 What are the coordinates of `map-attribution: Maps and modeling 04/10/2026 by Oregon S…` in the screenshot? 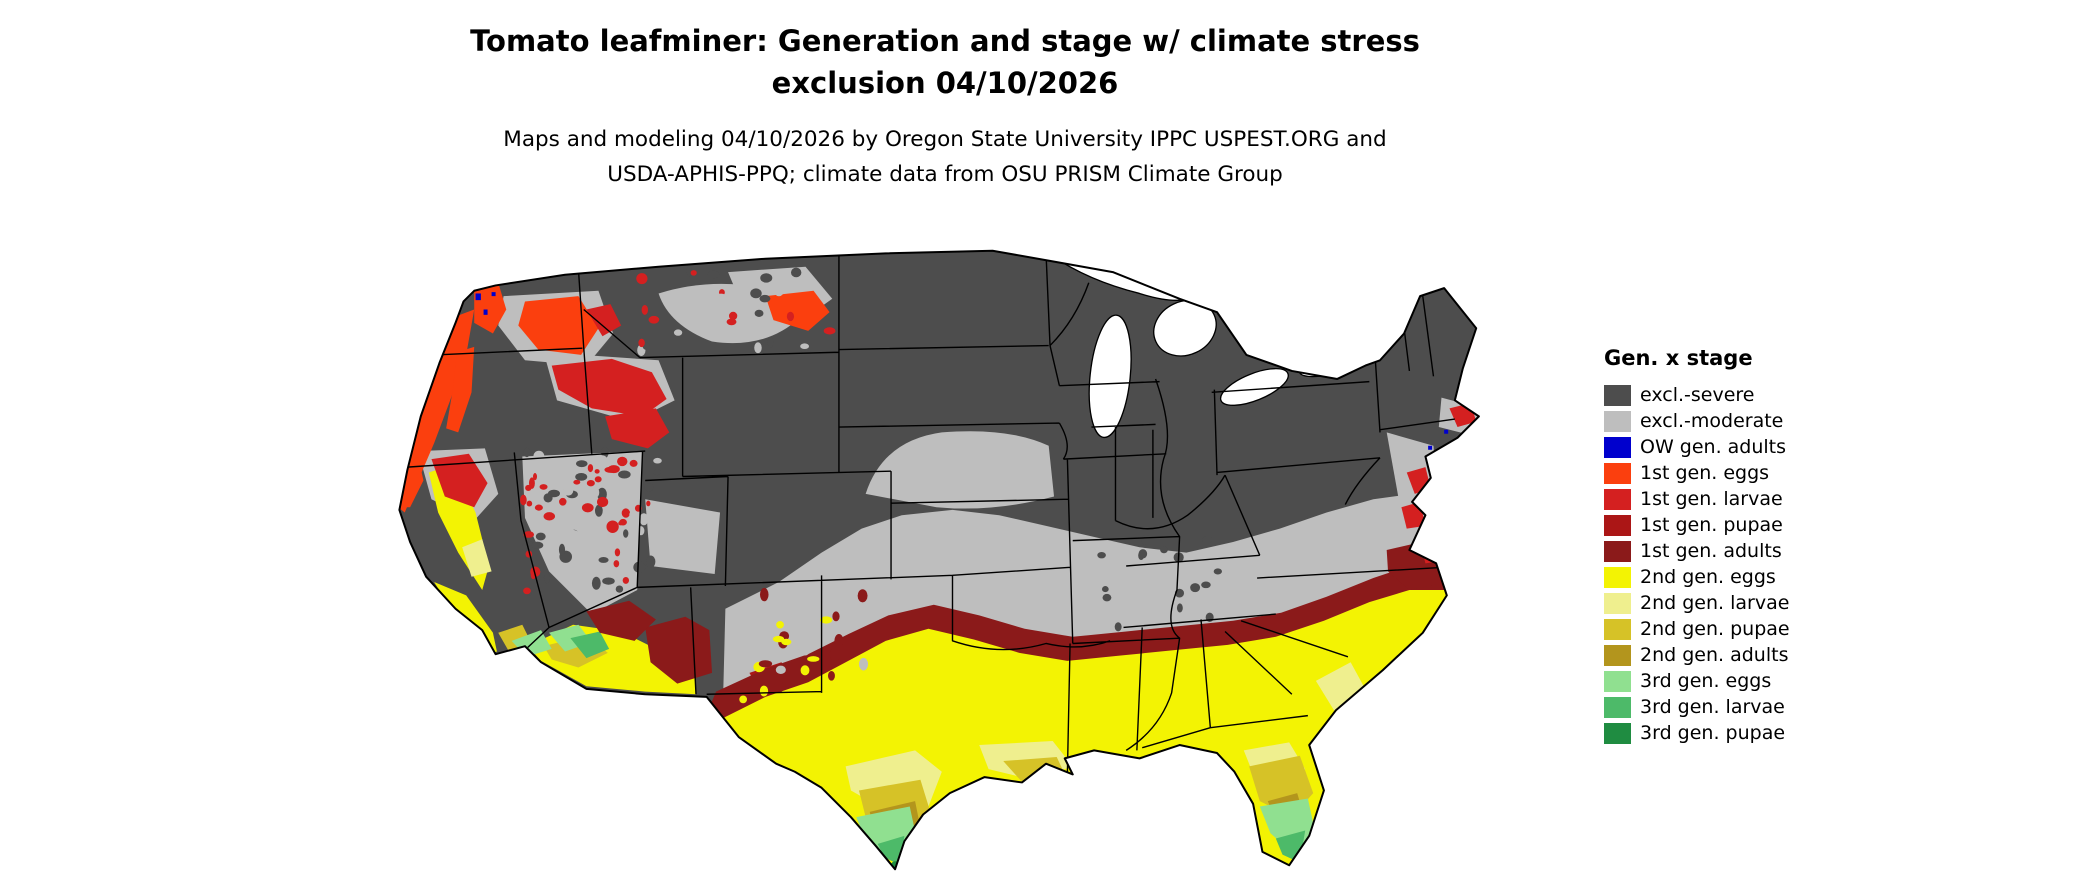 It's located at (945, 157).